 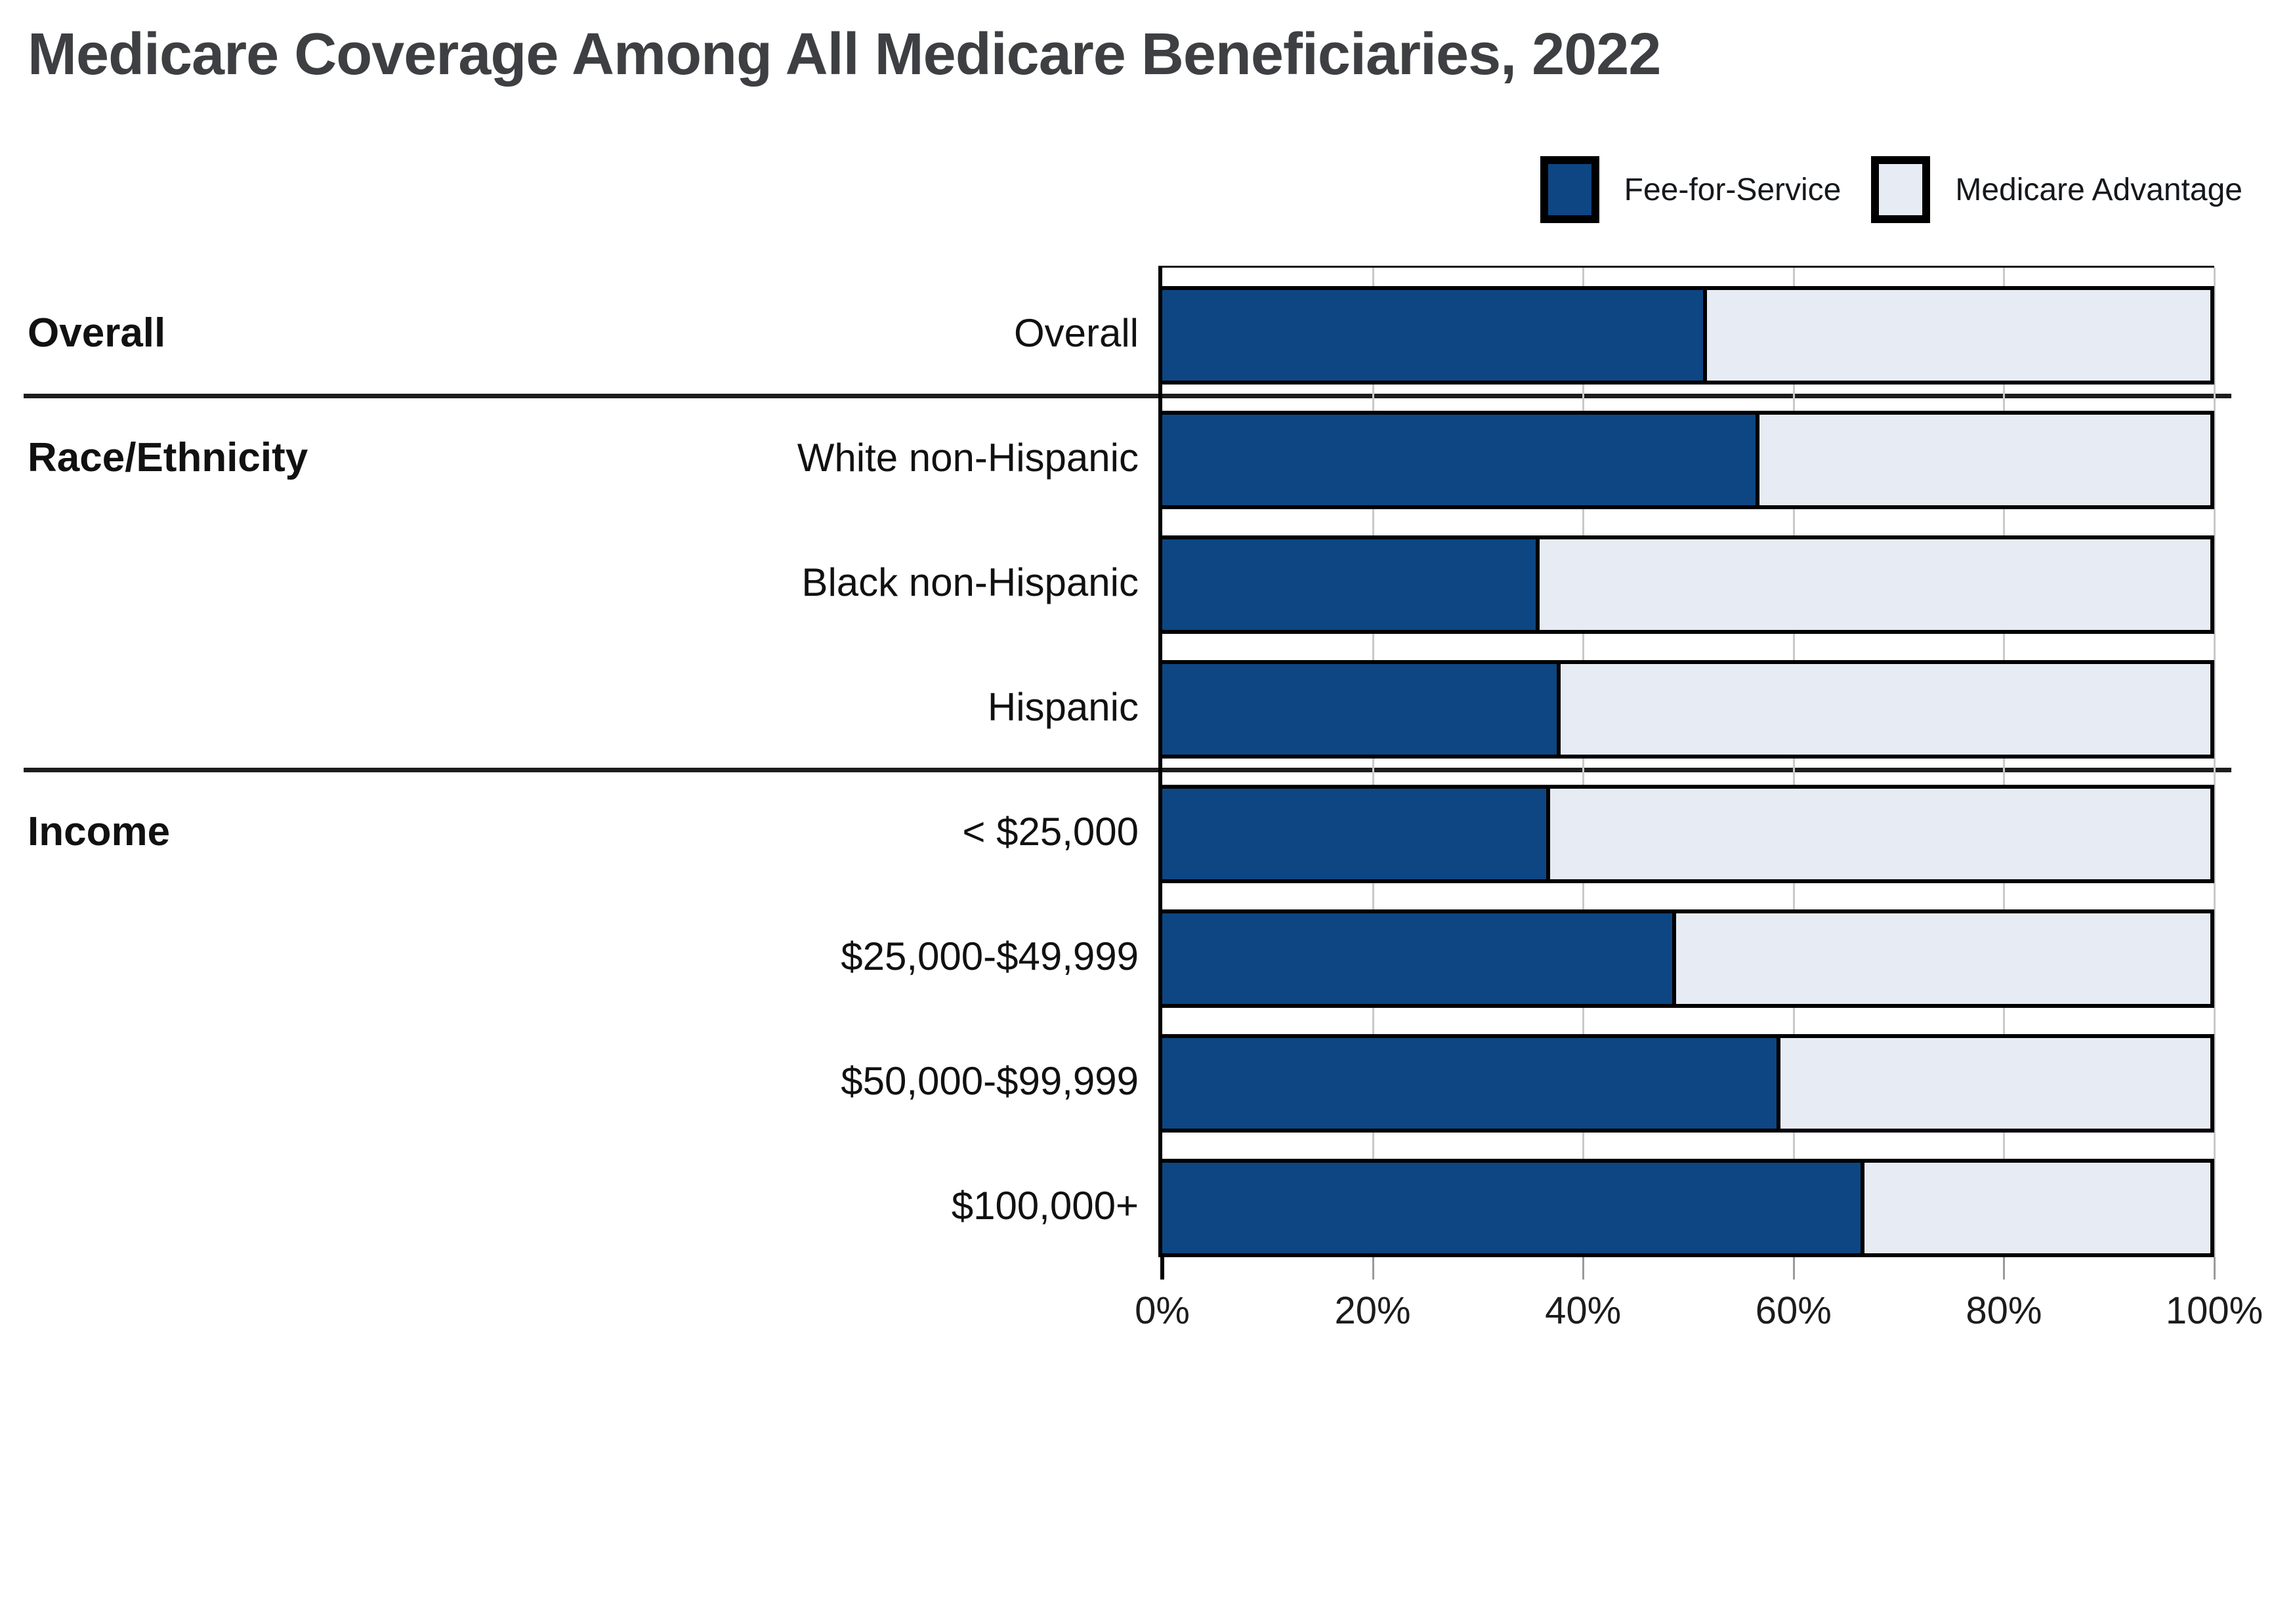 I want to click on legend-label: Fee-for-Service, so click(x=1733, y=189).